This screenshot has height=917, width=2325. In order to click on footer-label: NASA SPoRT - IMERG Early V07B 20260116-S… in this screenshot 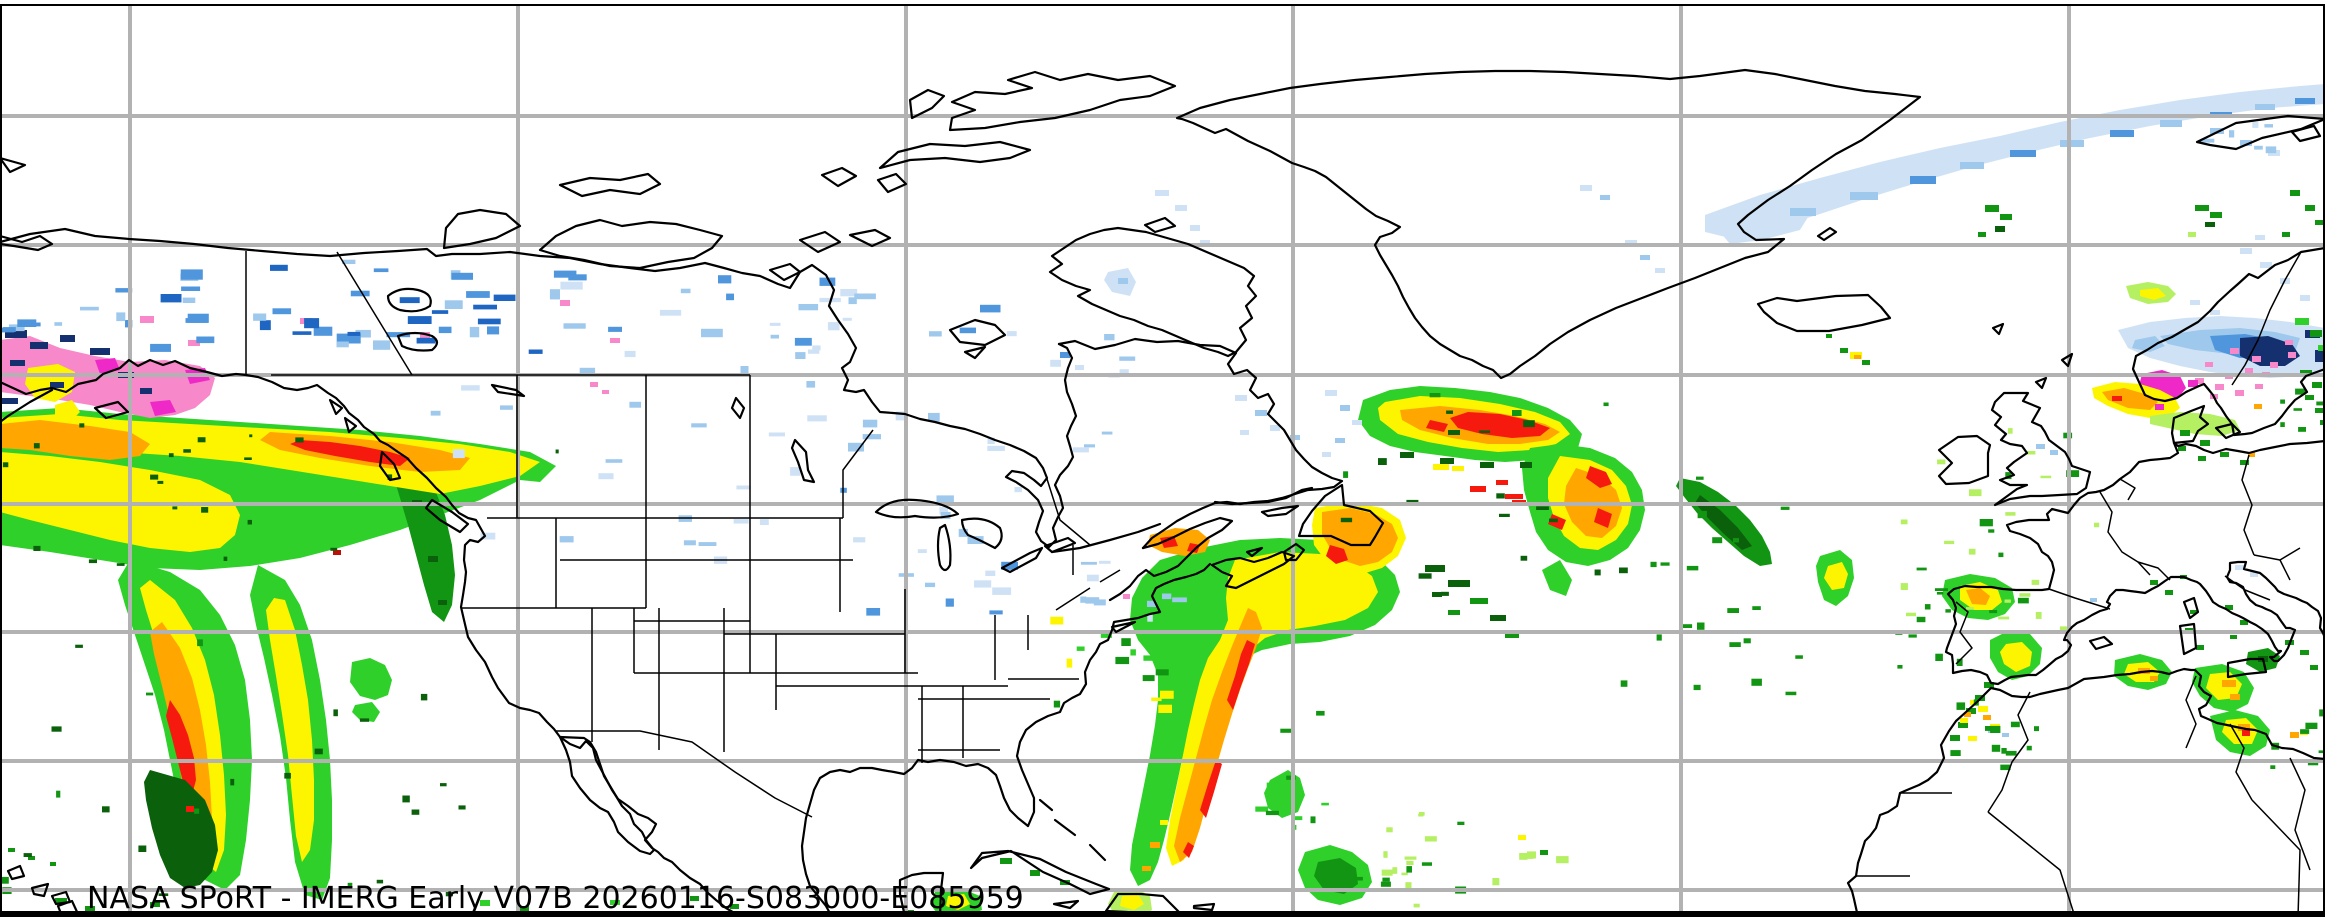, I will do `click(555, 898)`.